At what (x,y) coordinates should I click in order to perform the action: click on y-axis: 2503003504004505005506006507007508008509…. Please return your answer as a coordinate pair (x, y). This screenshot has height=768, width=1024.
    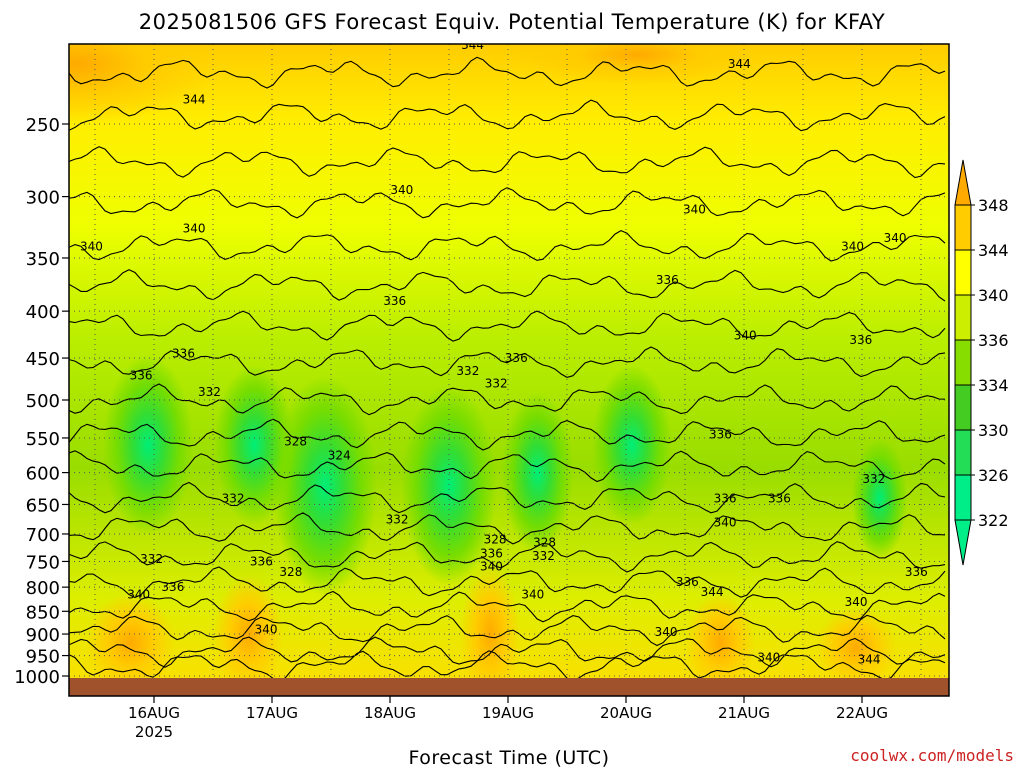
    Looking at the image, I should click on (41, 401).